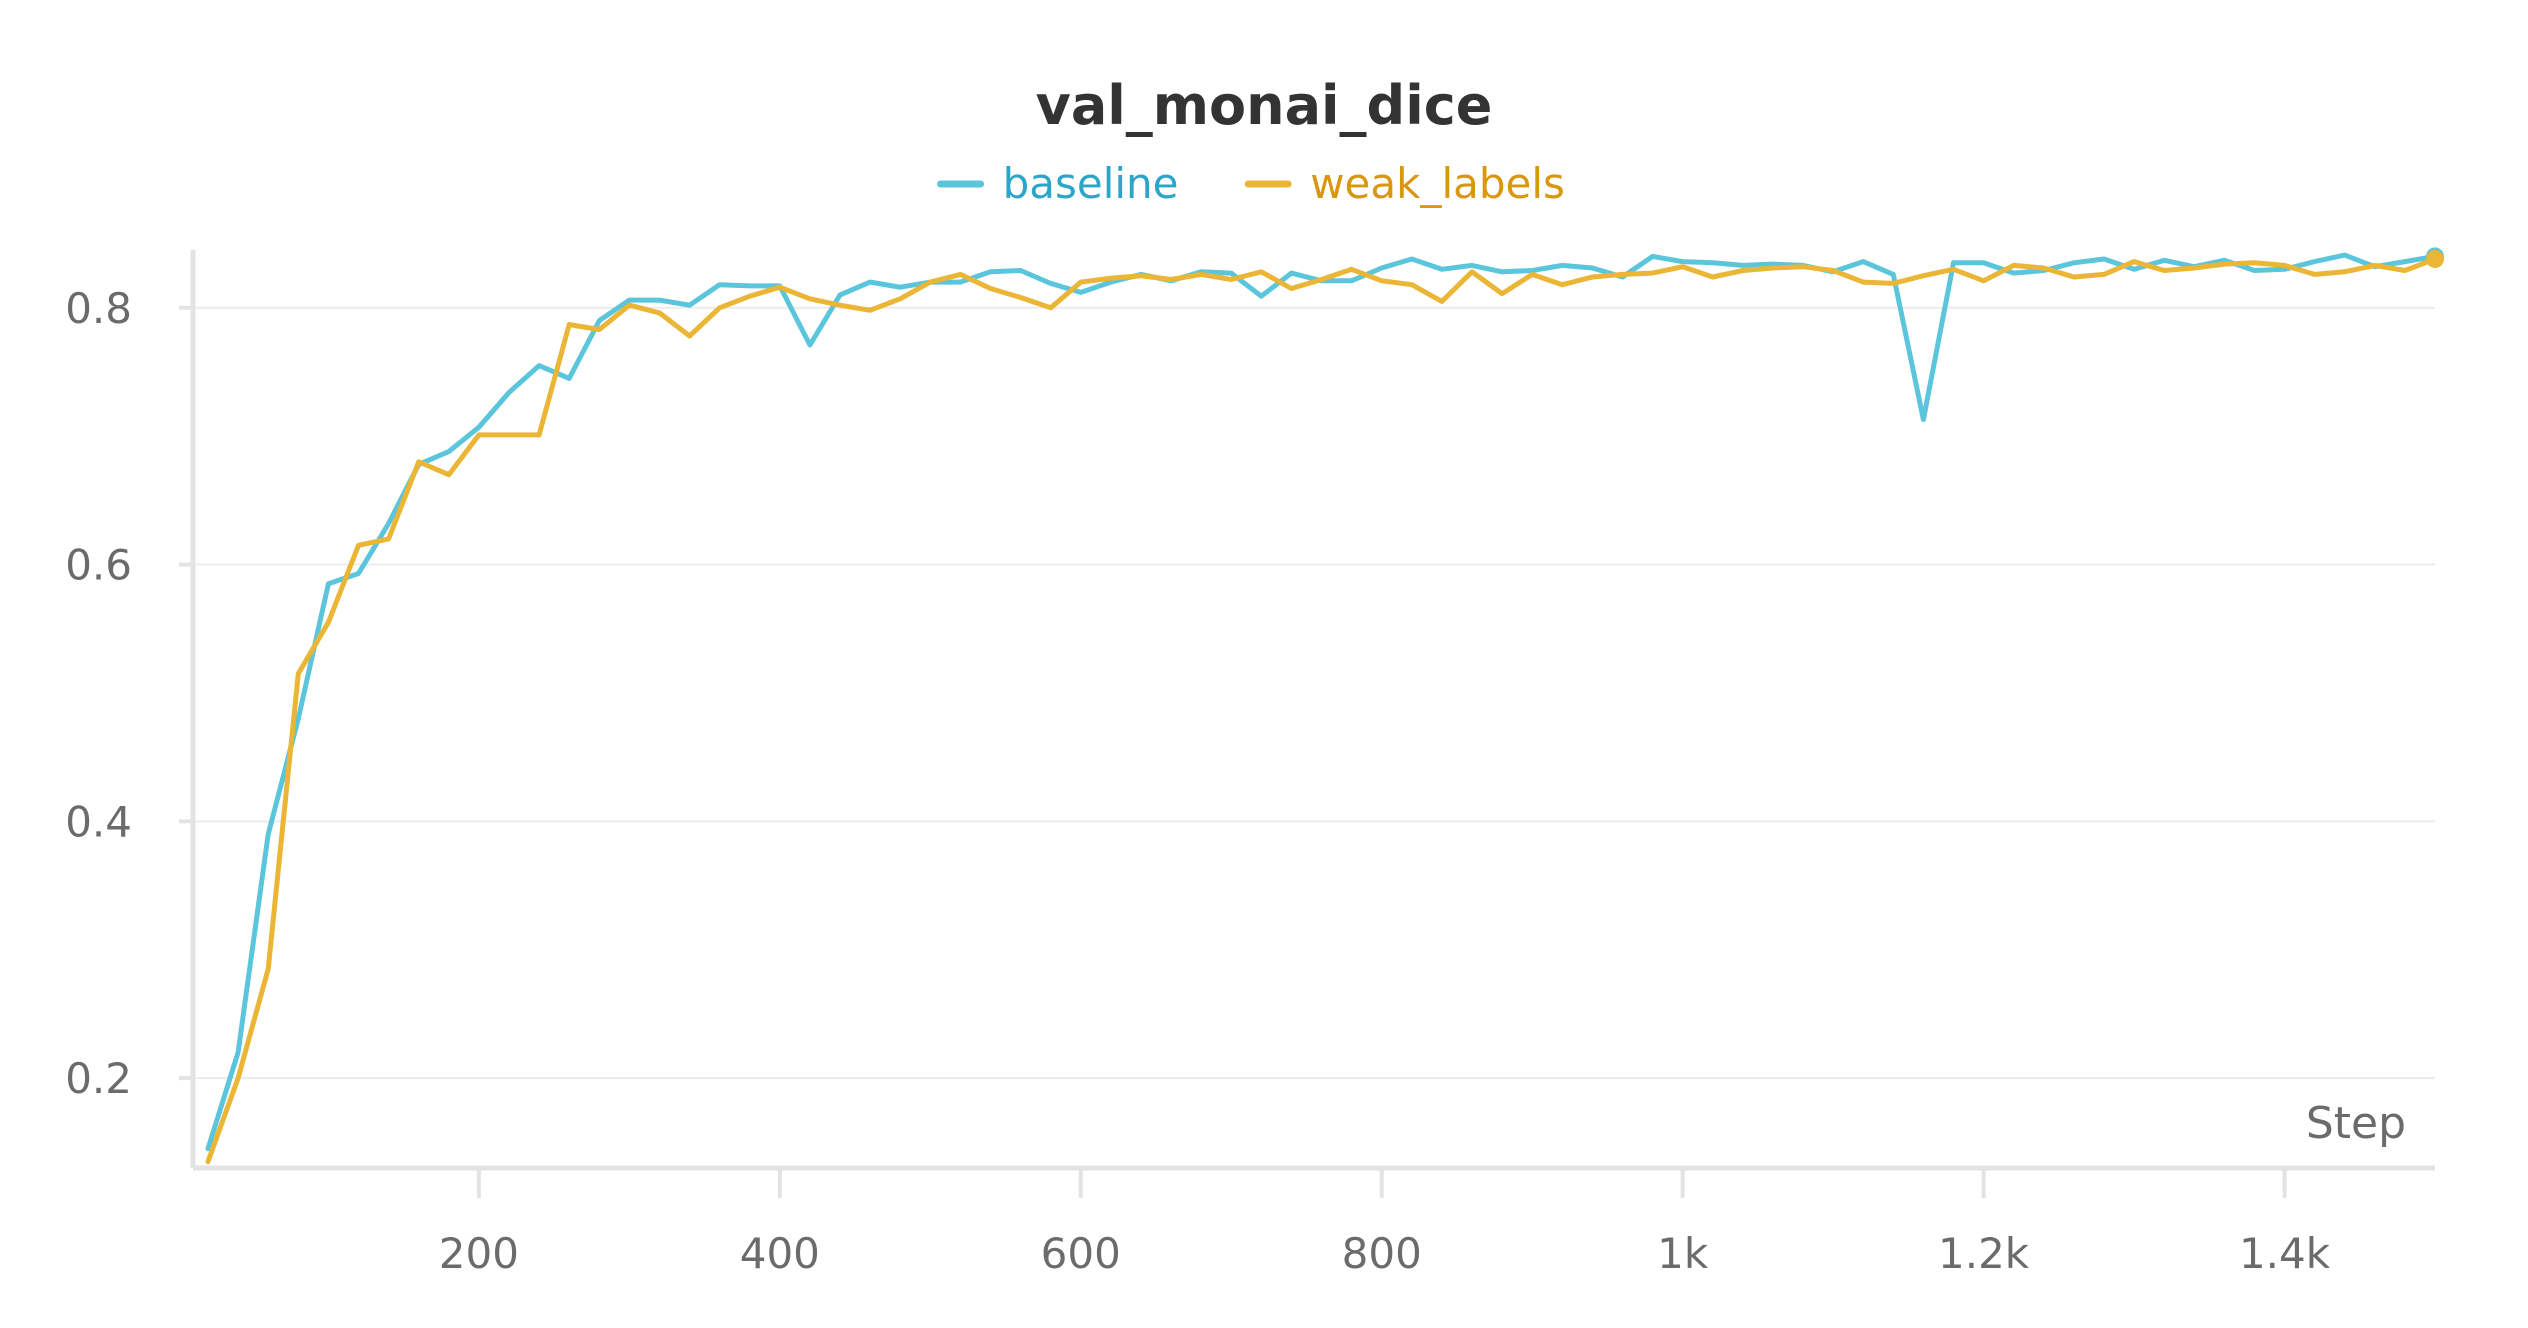  Describe the element at coordinates (1091, 183) in the screenshot. I see `legend-label: baseline` at that location.